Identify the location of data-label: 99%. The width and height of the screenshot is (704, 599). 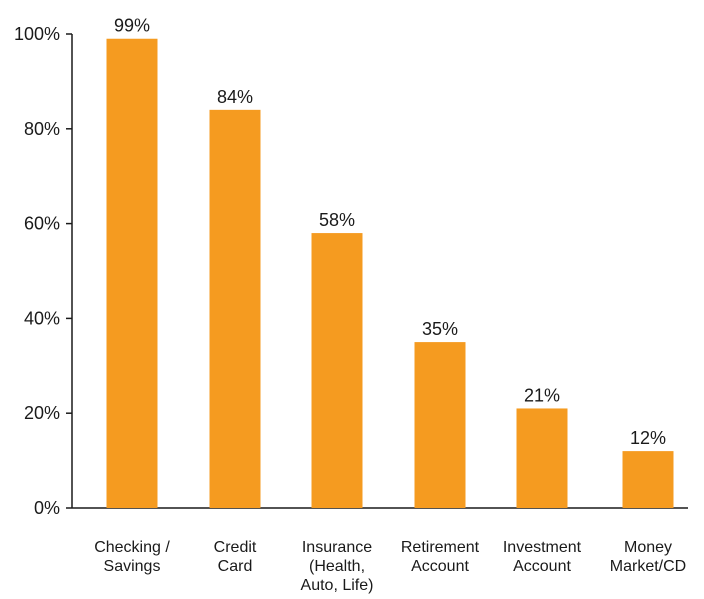
(132, 26).